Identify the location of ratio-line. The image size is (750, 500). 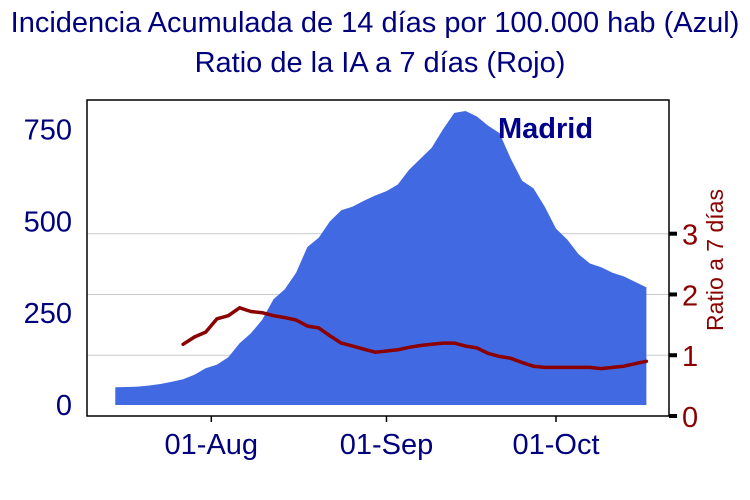
(415, 338).